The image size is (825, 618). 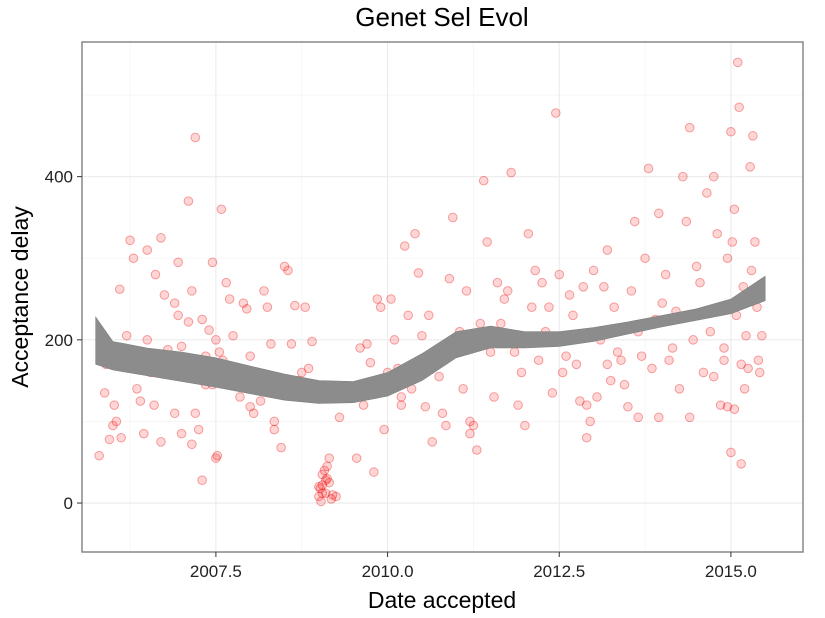 I want to click on x-axis-title: Date accepted, so click(x=442, y=600).